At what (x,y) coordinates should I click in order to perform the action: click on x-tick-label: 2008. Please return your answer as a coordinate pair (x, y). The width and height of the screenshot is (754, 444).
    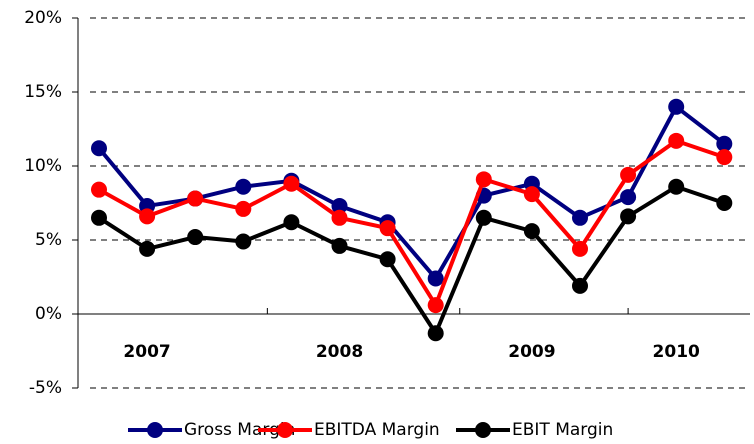
    Looking at the image, I should click on (339, 352).